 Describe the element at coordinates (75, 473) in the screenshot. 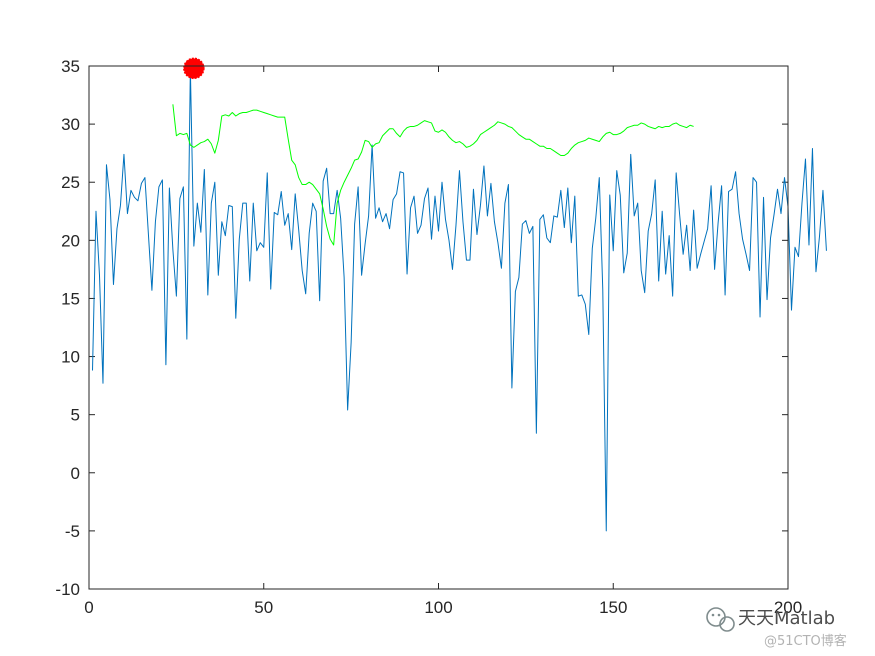

I see `y-tick-label: 0` at that location.